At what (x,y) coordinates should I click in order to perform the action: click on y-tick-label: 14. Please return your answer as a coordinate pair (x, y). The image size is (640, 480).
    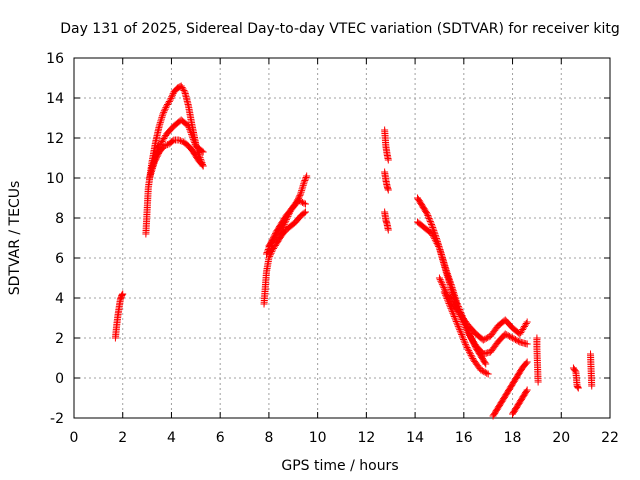
    Looking at the image, I should click on (55, 99).